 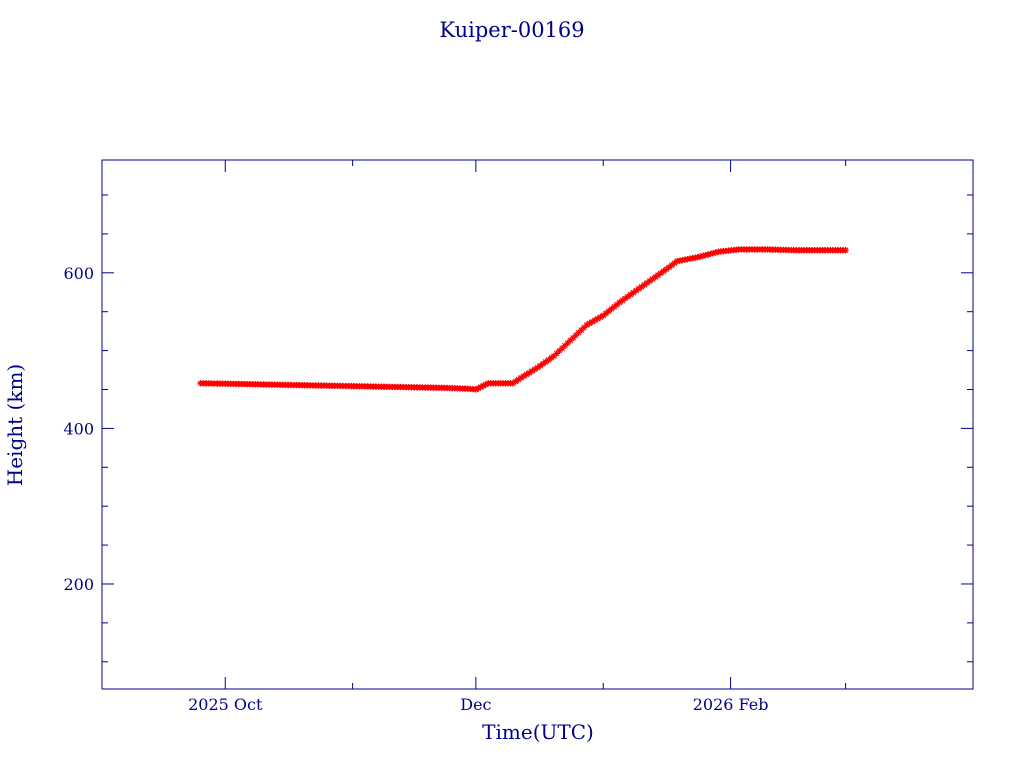 What do you see at coordinates (731, 704) in the screenshot?
I see `x-tick-label: 2026 Feb` at bounding box center [731, 704].